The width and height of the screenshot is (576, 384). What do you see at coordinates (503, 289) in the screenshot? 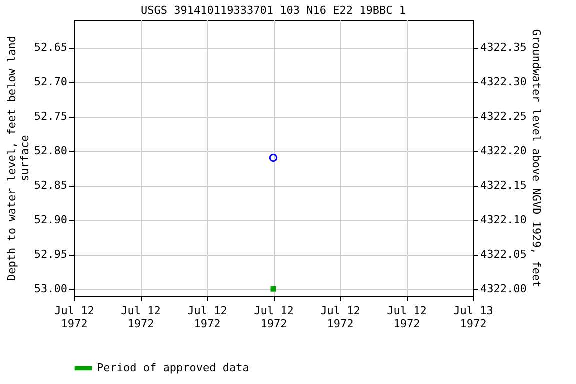
I see `y2-tick-label: 4322.00` at bounding box center [503, 289].